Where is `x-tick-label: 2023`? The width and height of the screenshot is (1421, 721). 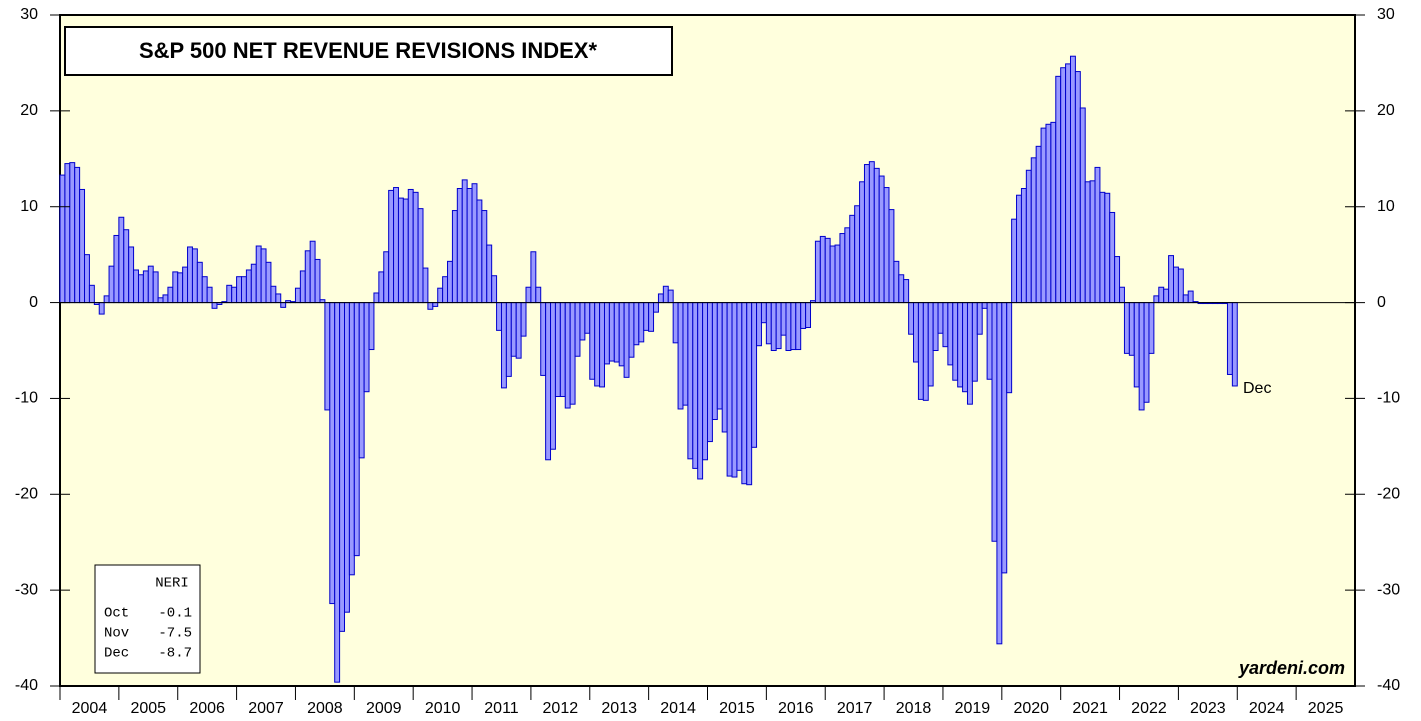 x-tick-label: 2023 is located at coordinates (1208, 708).